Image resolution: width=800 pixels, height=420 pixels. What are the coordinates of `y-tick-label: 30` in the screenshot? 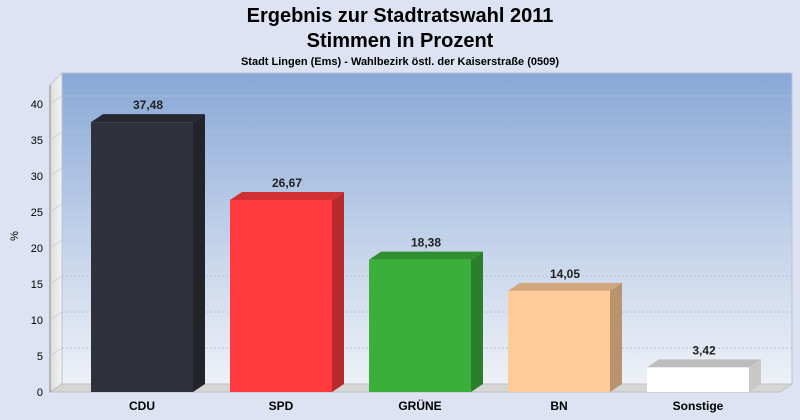 It's located at (37, 177).